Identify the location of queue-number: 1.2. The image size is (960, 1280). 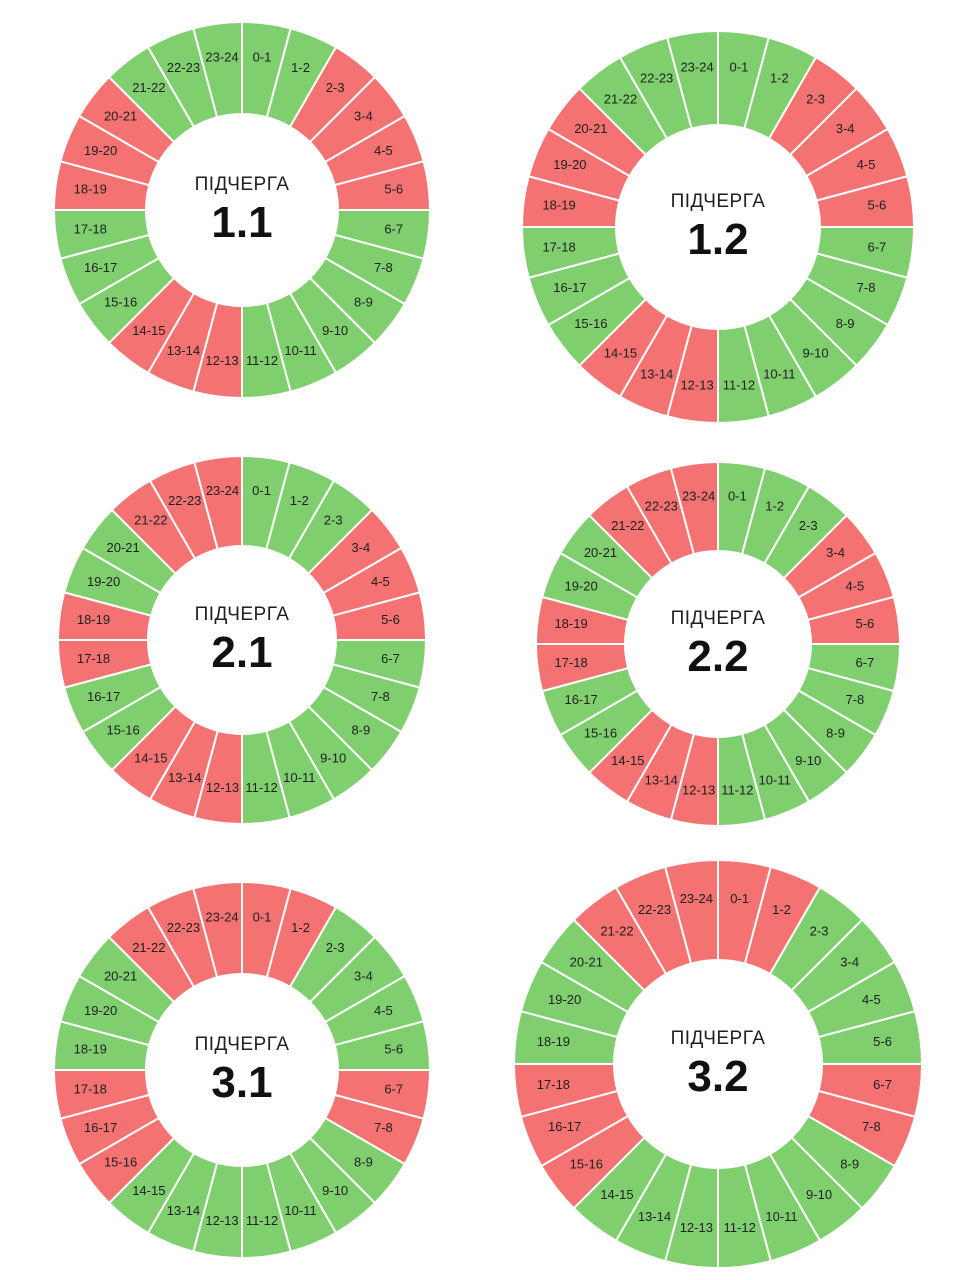
(717, 239).